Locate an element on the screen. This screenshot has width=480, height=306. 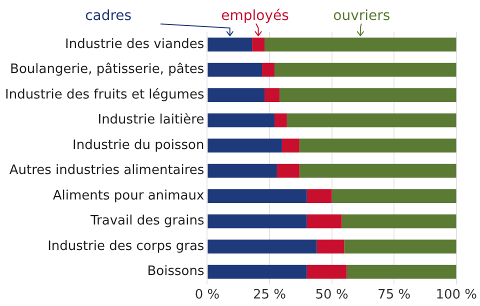
y-tick-label: Industrie des fruits et légumes is located at coordinates (104, 94).